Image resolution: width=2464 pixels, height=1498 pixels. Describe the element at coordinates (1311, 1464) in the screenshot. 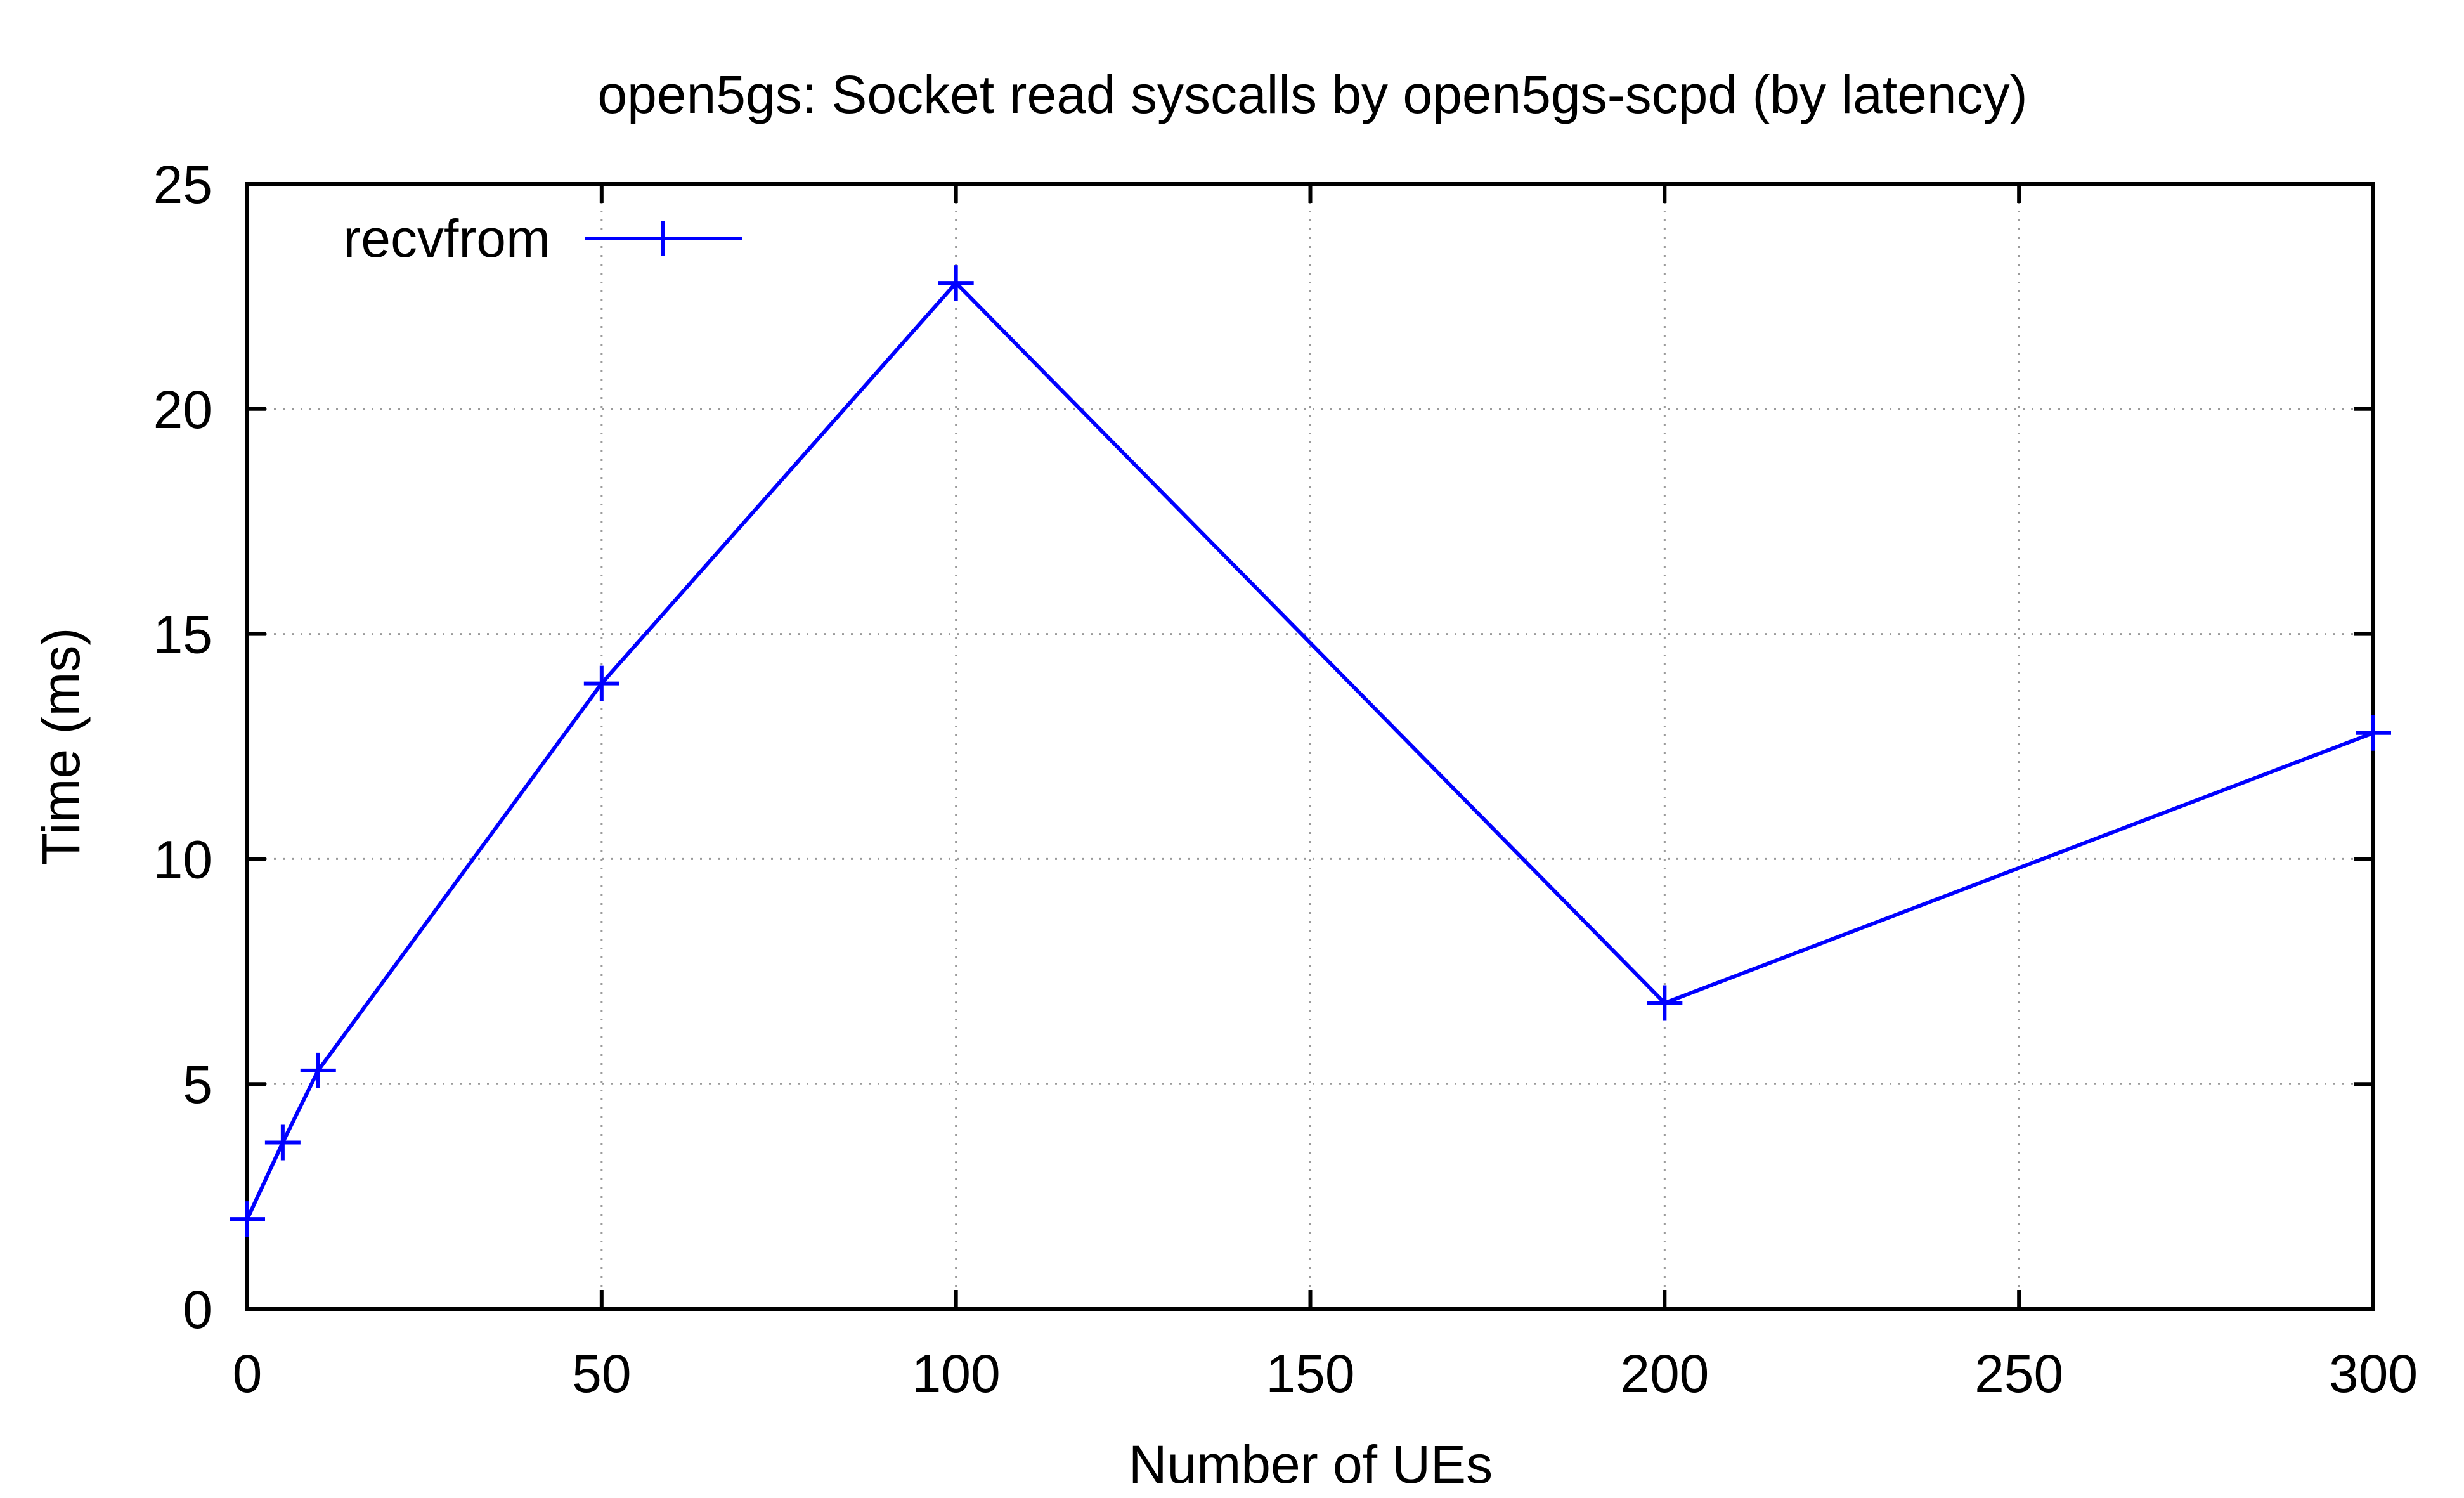

I see `x-axis-label: Number of UEs` at that location.